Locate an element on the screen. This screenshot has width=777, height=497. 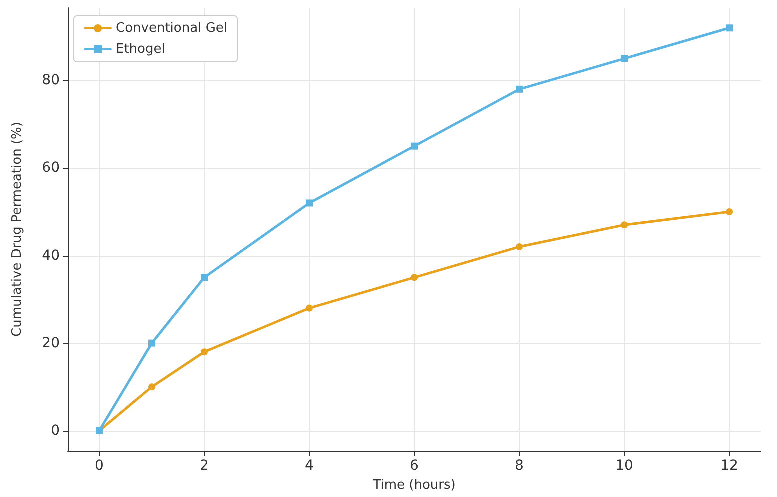
y-tick-label: 20 is located at coordinates (51, 343).